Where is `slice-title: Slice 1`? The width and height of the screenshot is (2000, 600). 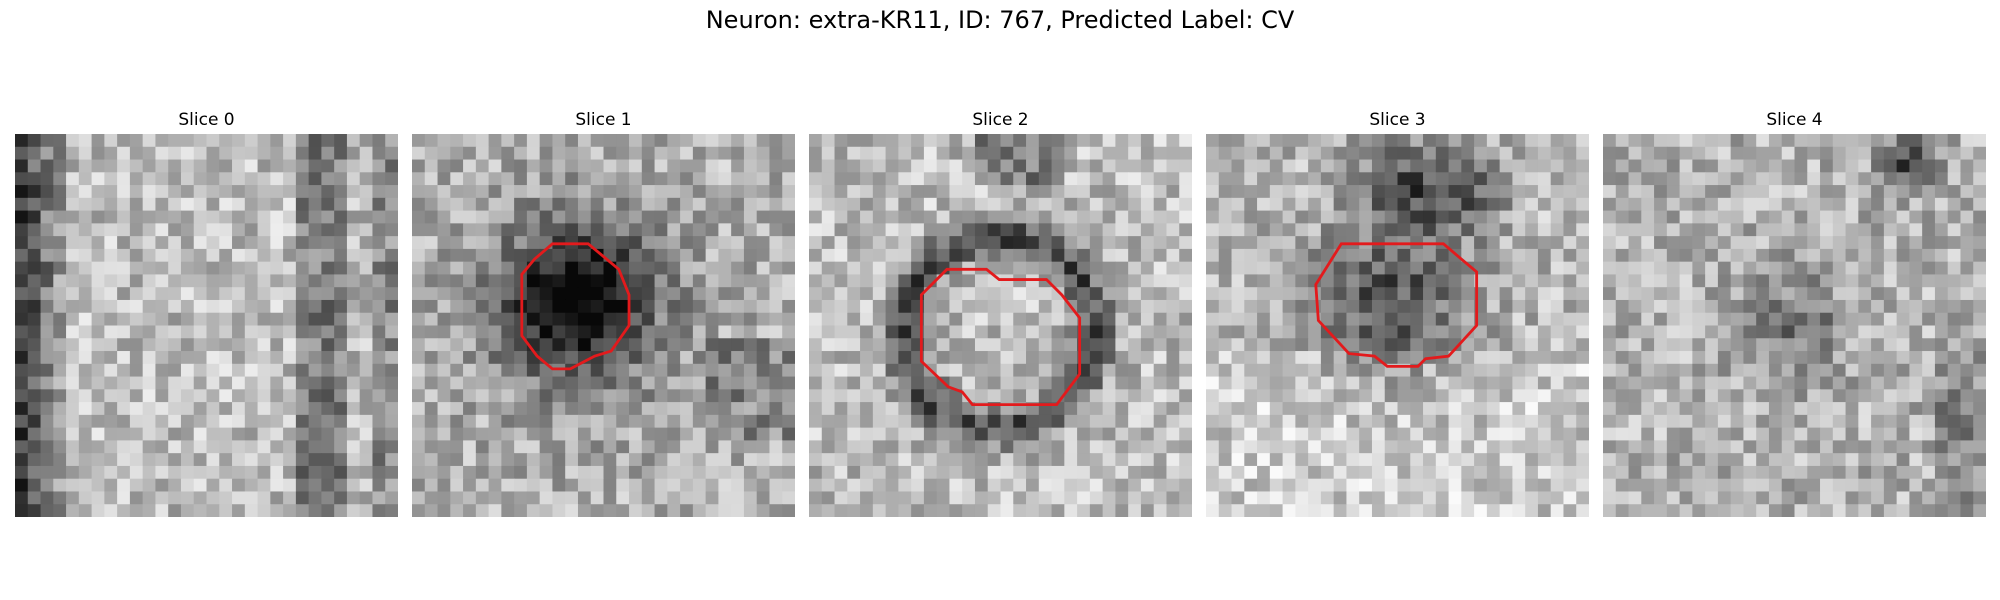 slice-title: Slice 1 is located at coordinates (603, 120).